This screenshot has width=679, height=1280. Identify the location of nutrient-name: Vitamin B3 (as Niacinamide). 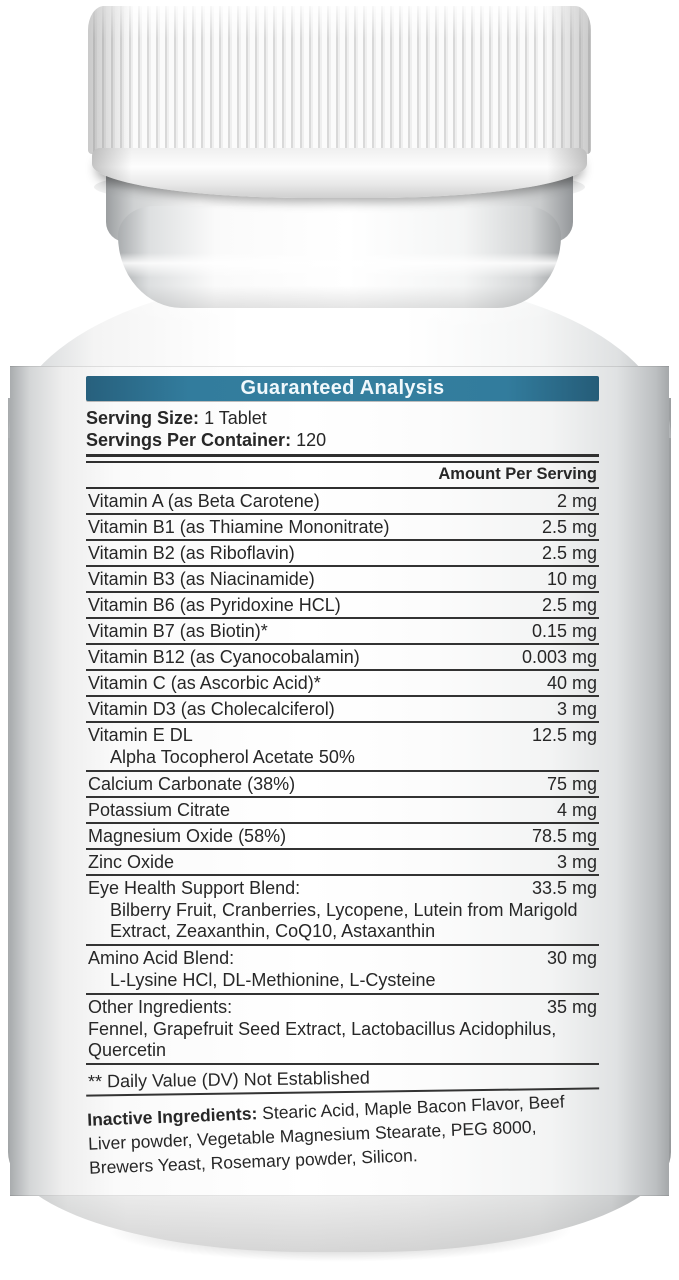
(201, 579).